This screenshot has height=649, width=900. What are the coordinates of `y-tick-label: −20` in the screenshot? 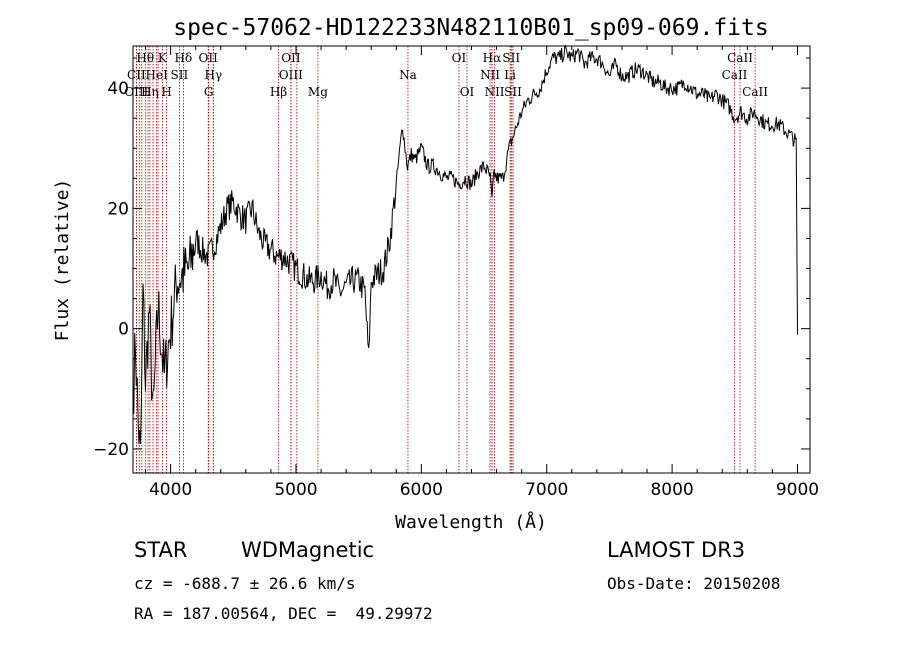 It's located at (111, 450).